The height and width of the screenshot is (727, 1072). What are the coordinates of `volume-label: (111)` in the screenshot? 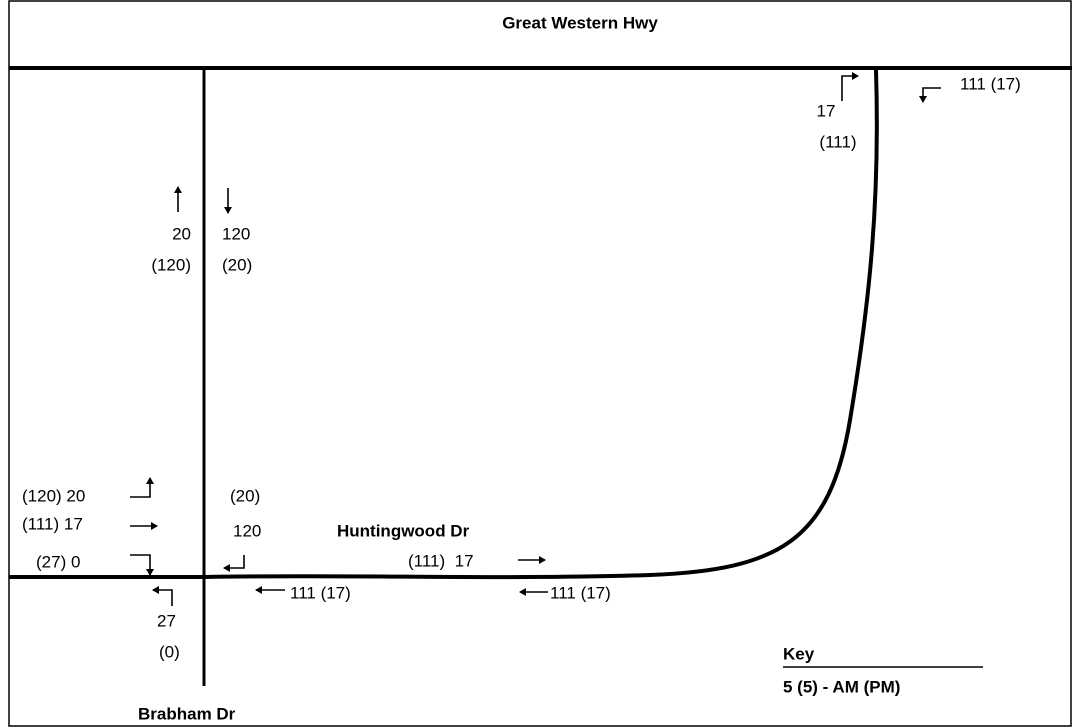 It's located at (837, 141).